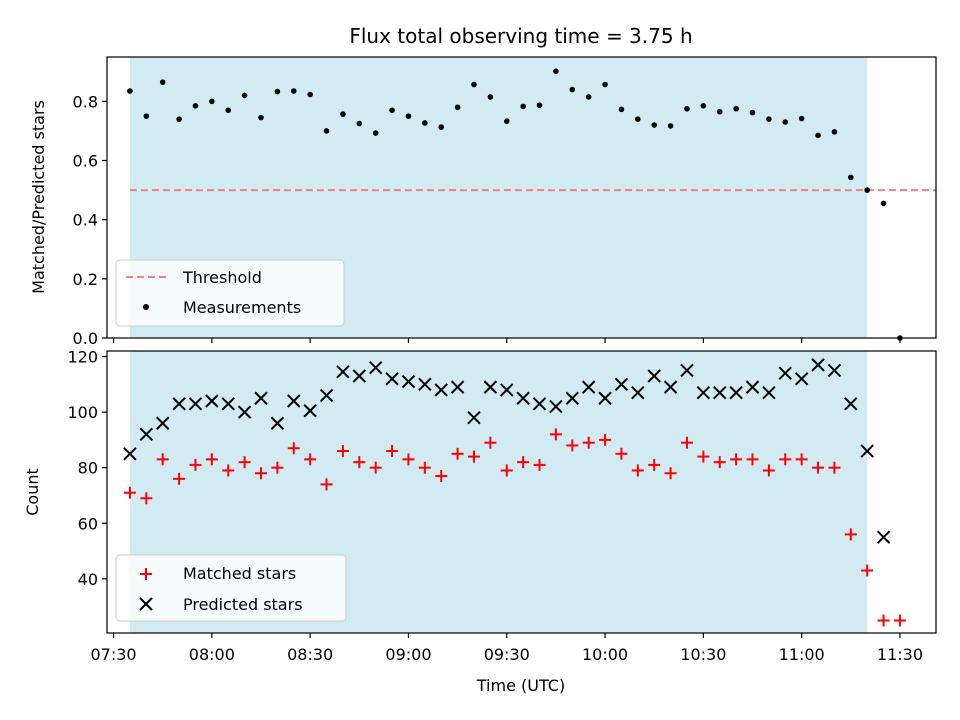 This screenshot has width=960, height=720. What do you see at coordinates (146, 307) in the screenshot?
I see `measurements-legend-swatch` at bounding box center [146, 307].